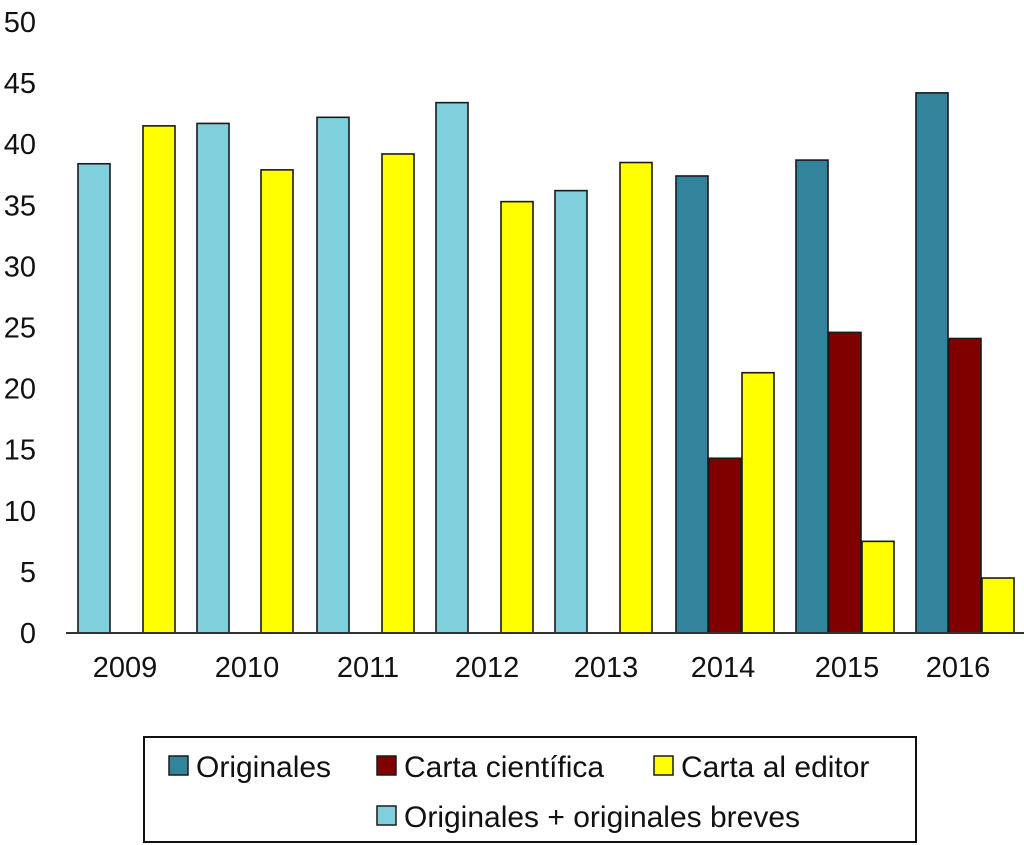  I want to click on legend-box, so click(530, 789).